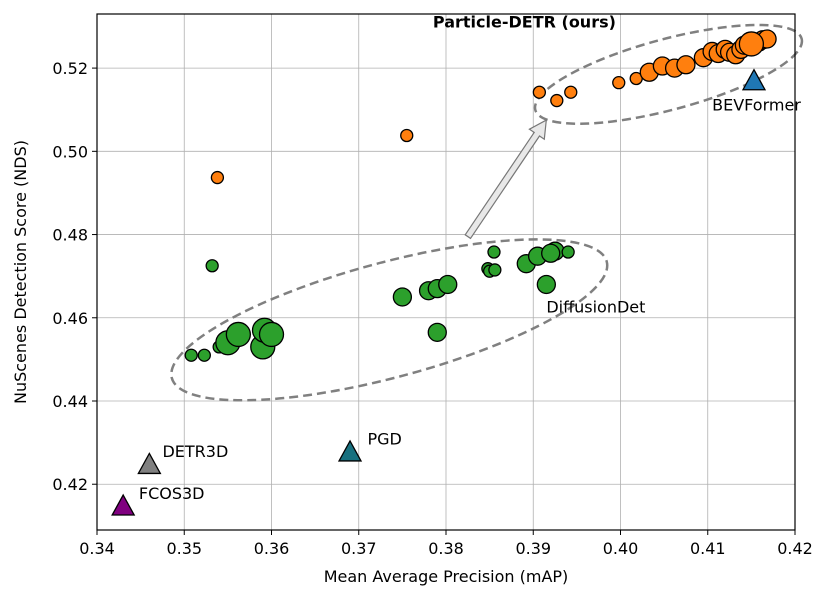 The height and width of the screenshot is (606, 830). What do you see at coordinates (668, 74) in the screenshot?
I see `ellipse-particle-detr-ours` at bounding box center [668, 74].